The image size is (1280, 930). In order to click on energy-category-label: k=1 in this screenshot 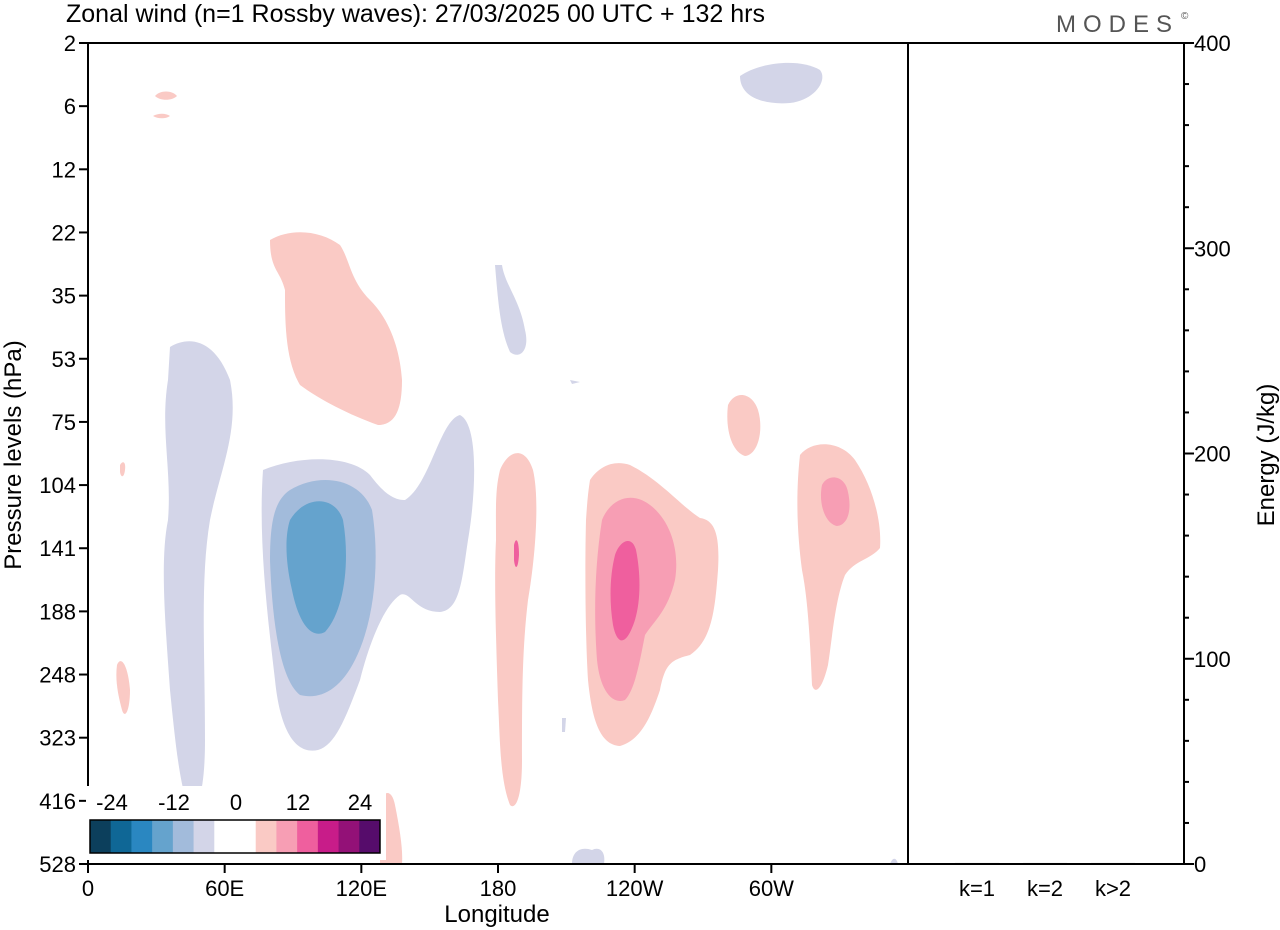, I will do `click(977, 888)`.